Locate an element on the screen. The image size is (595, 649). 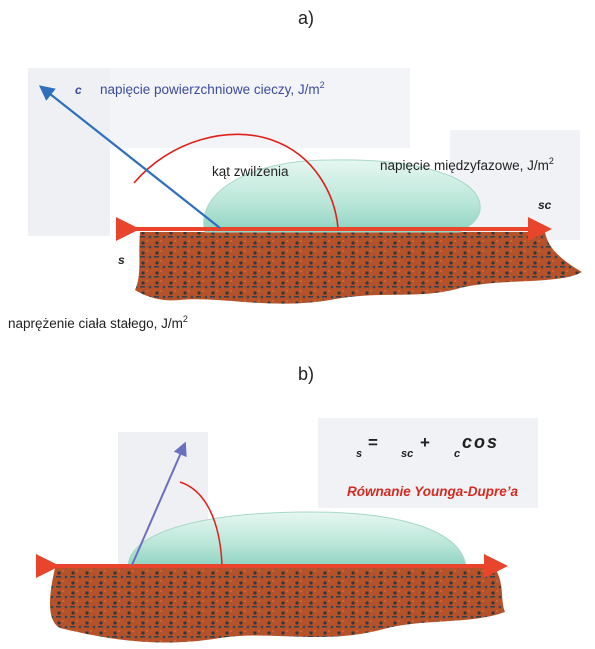
liquid-surface-tension-label: napięcie powierzchniowe cieczy, J/m2 is located at coordinates (212, 88).